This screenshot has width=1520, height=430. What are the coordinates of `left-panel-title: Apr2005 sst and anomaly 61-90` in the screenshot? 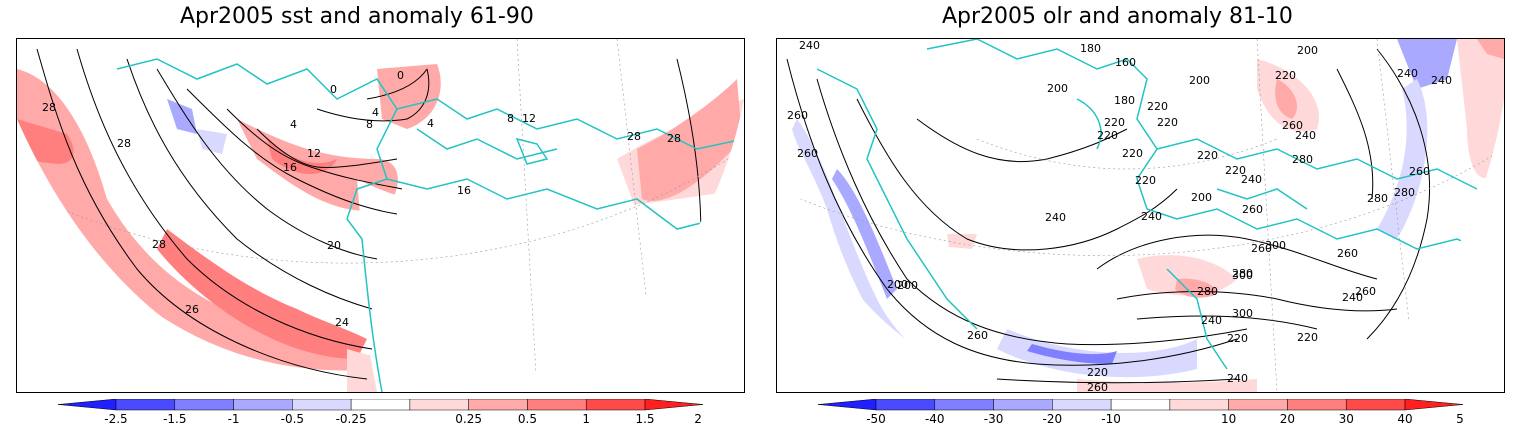 It's located at (357, 16).